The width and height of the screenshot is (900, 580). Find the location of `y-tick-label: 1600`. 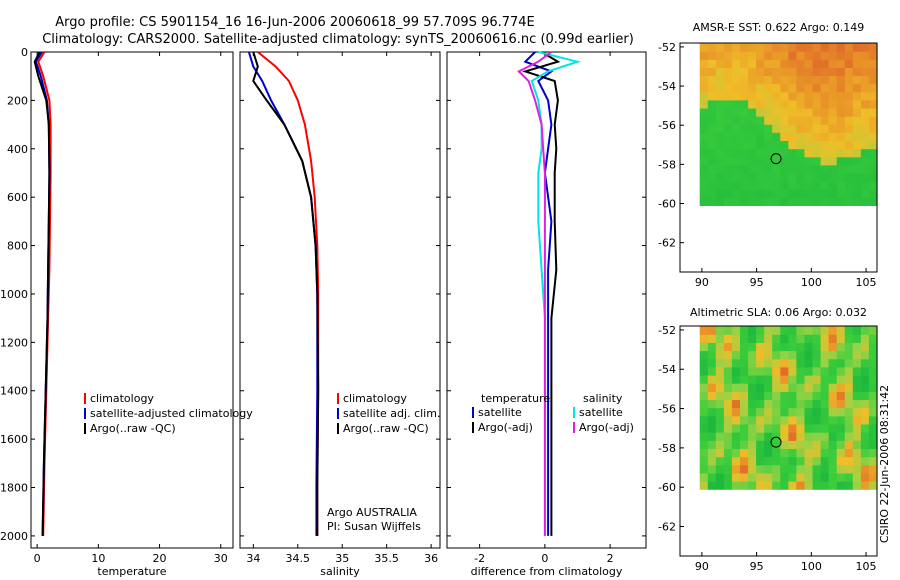

y-tick-label: 1600 is located at coordinates (14, 439).